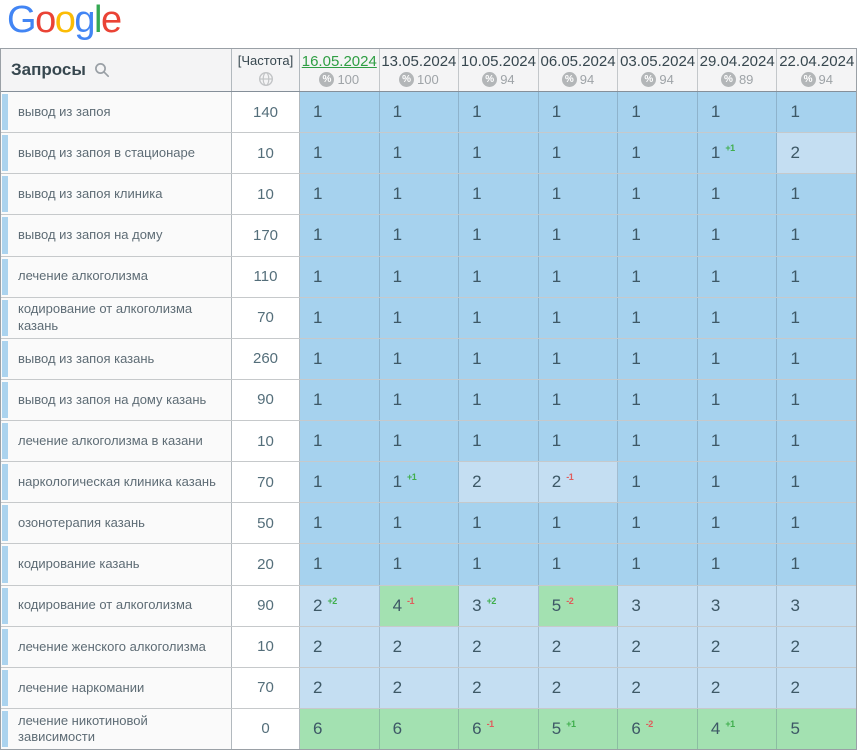  I want to click on date-column-header: 16.05.2024 % 100, so click(340, 70).